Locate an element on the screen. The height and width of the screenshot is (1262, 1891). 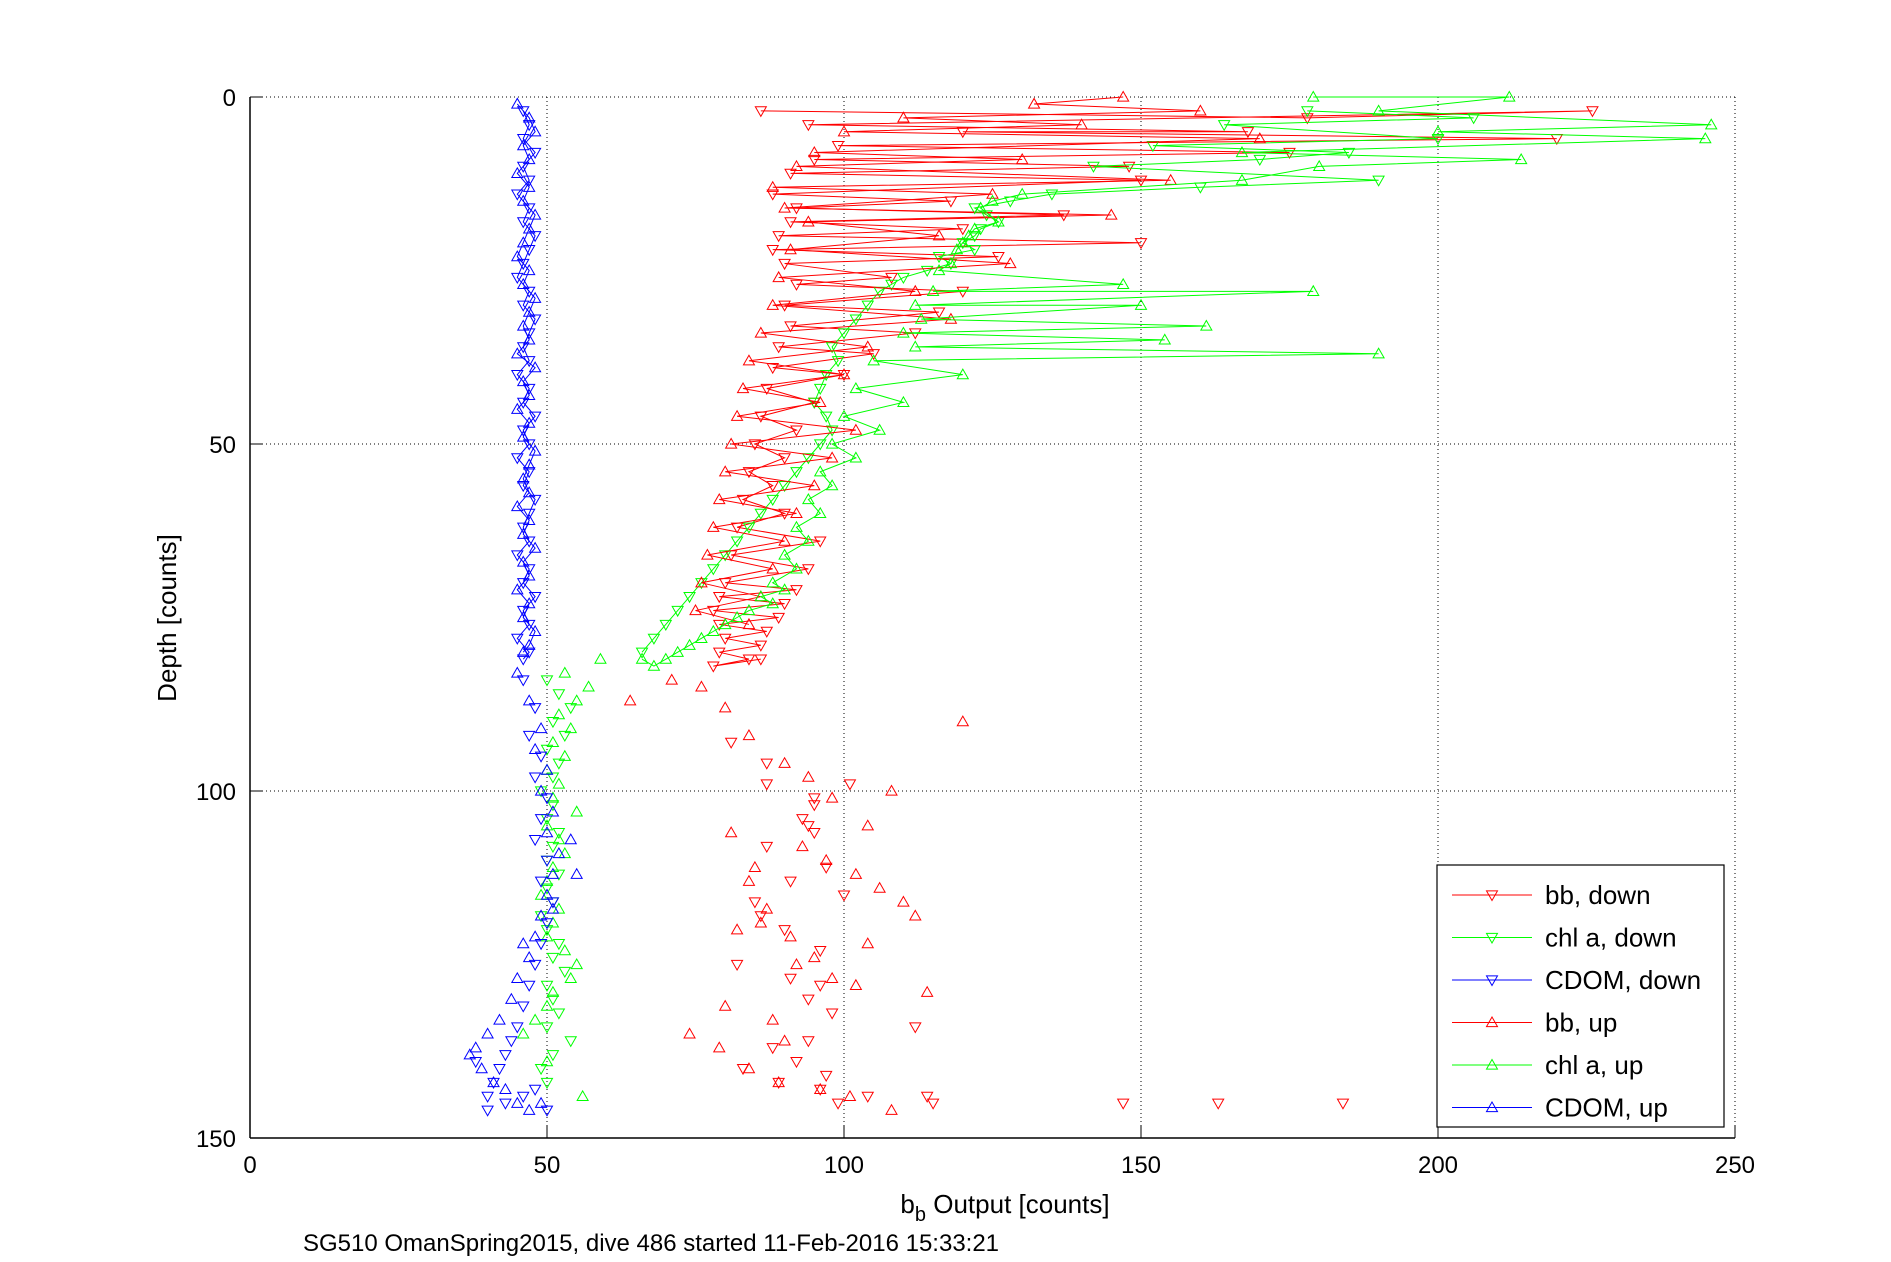
x-tick-label: 0 is located at coordinates (249, 1165).